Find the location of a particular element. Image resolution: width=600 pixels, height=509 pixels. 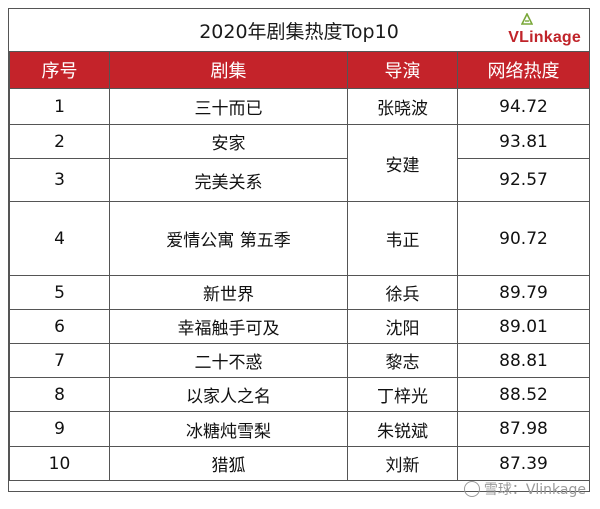

director-cell: 安建 is located at coordinates (402, 163).